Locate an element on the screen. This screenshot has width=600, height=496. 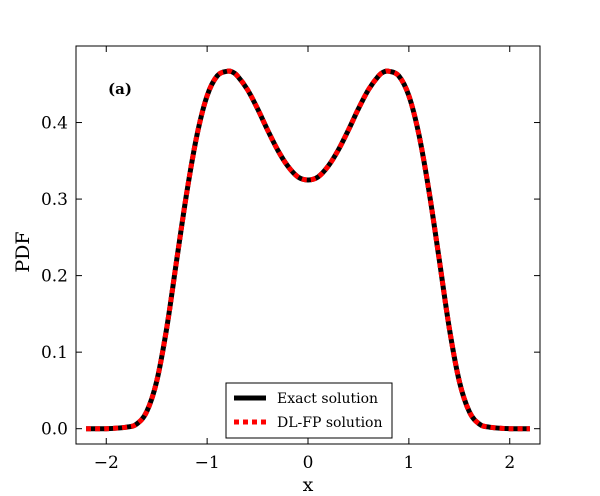
legend-box is located at coordinates (309, 410).